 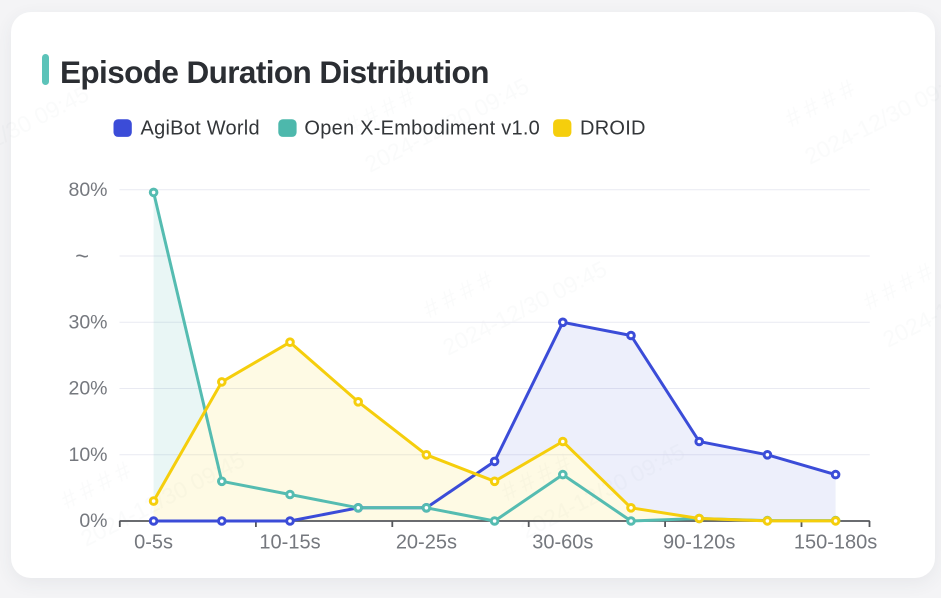 I want to click on svg-text: 30-60s, so click(x=562, y=543).